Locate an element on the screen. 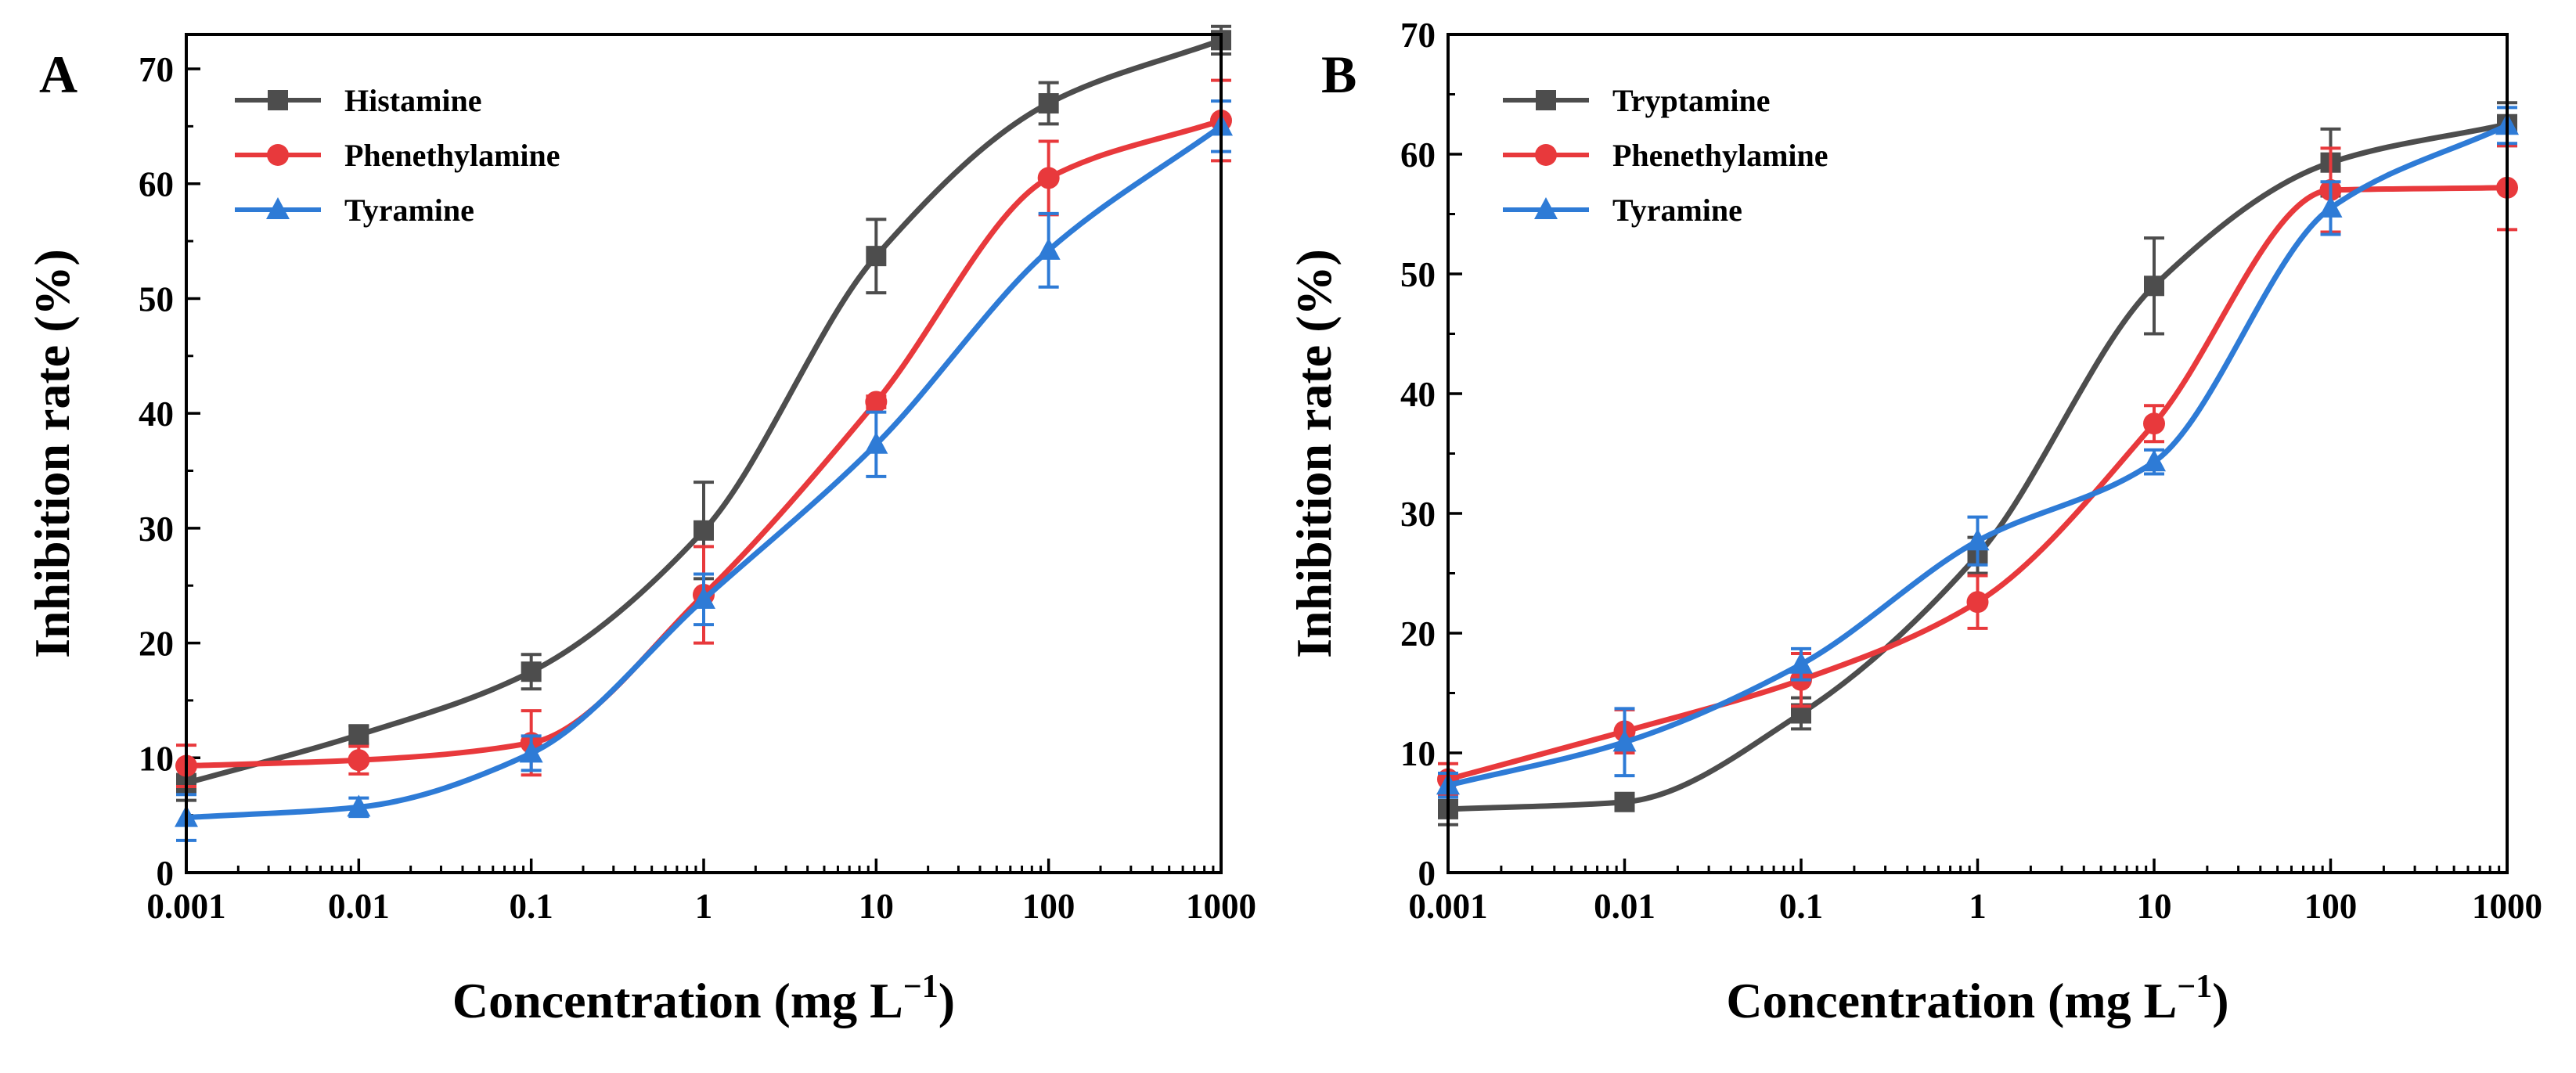 The image size is (2576, 1073). legend: Tryptamine Phenethylamine Tyramine is located at coordinates (1665, 155).